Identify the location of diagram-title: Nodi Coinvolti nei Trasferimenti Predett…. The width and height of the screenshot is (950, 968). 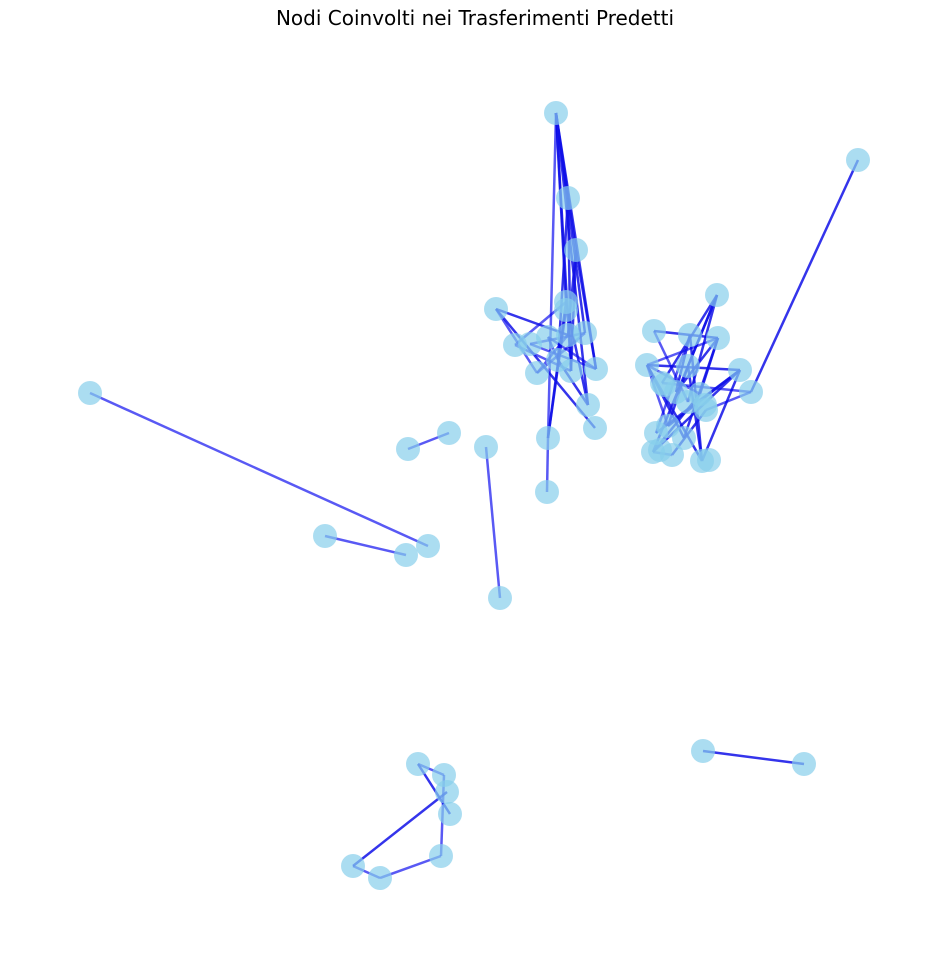
(475, 18).